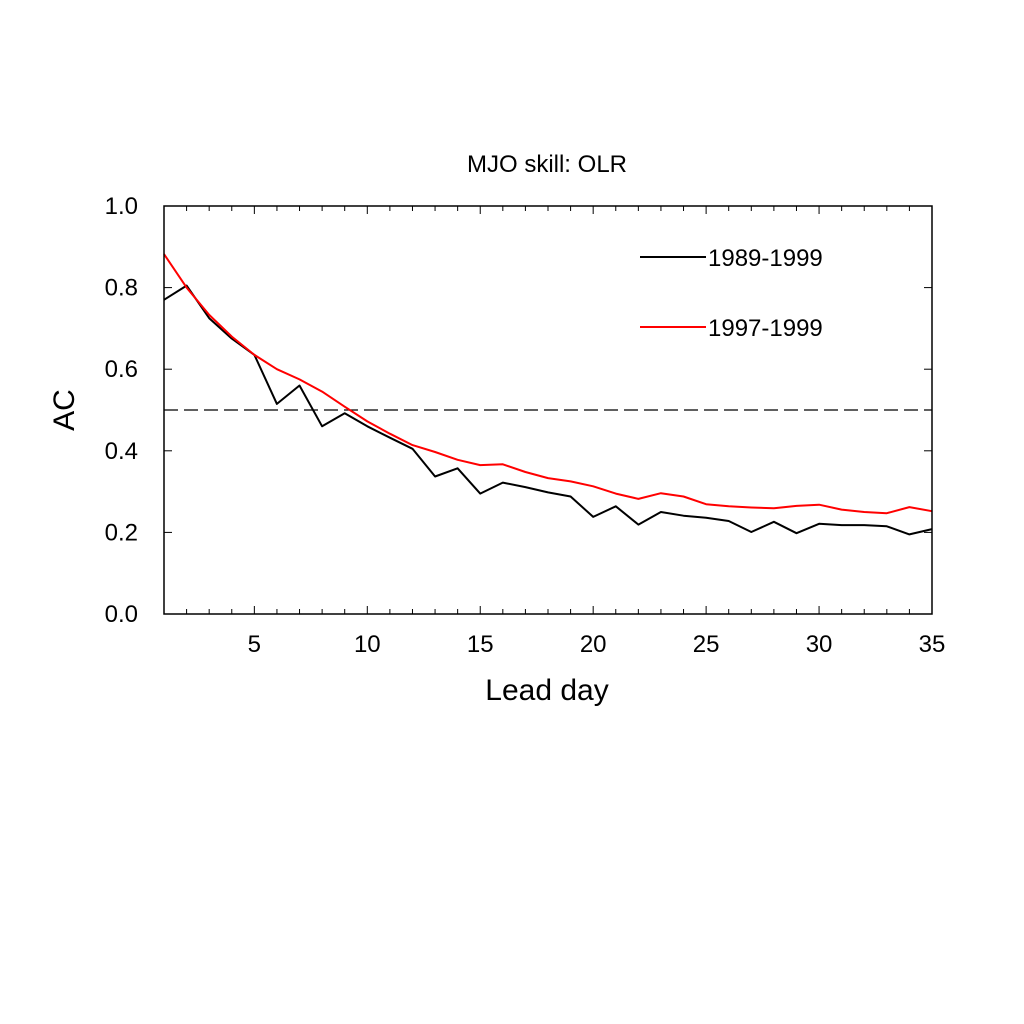  I want to click on x-tick-label: 10, so click(367, 644).